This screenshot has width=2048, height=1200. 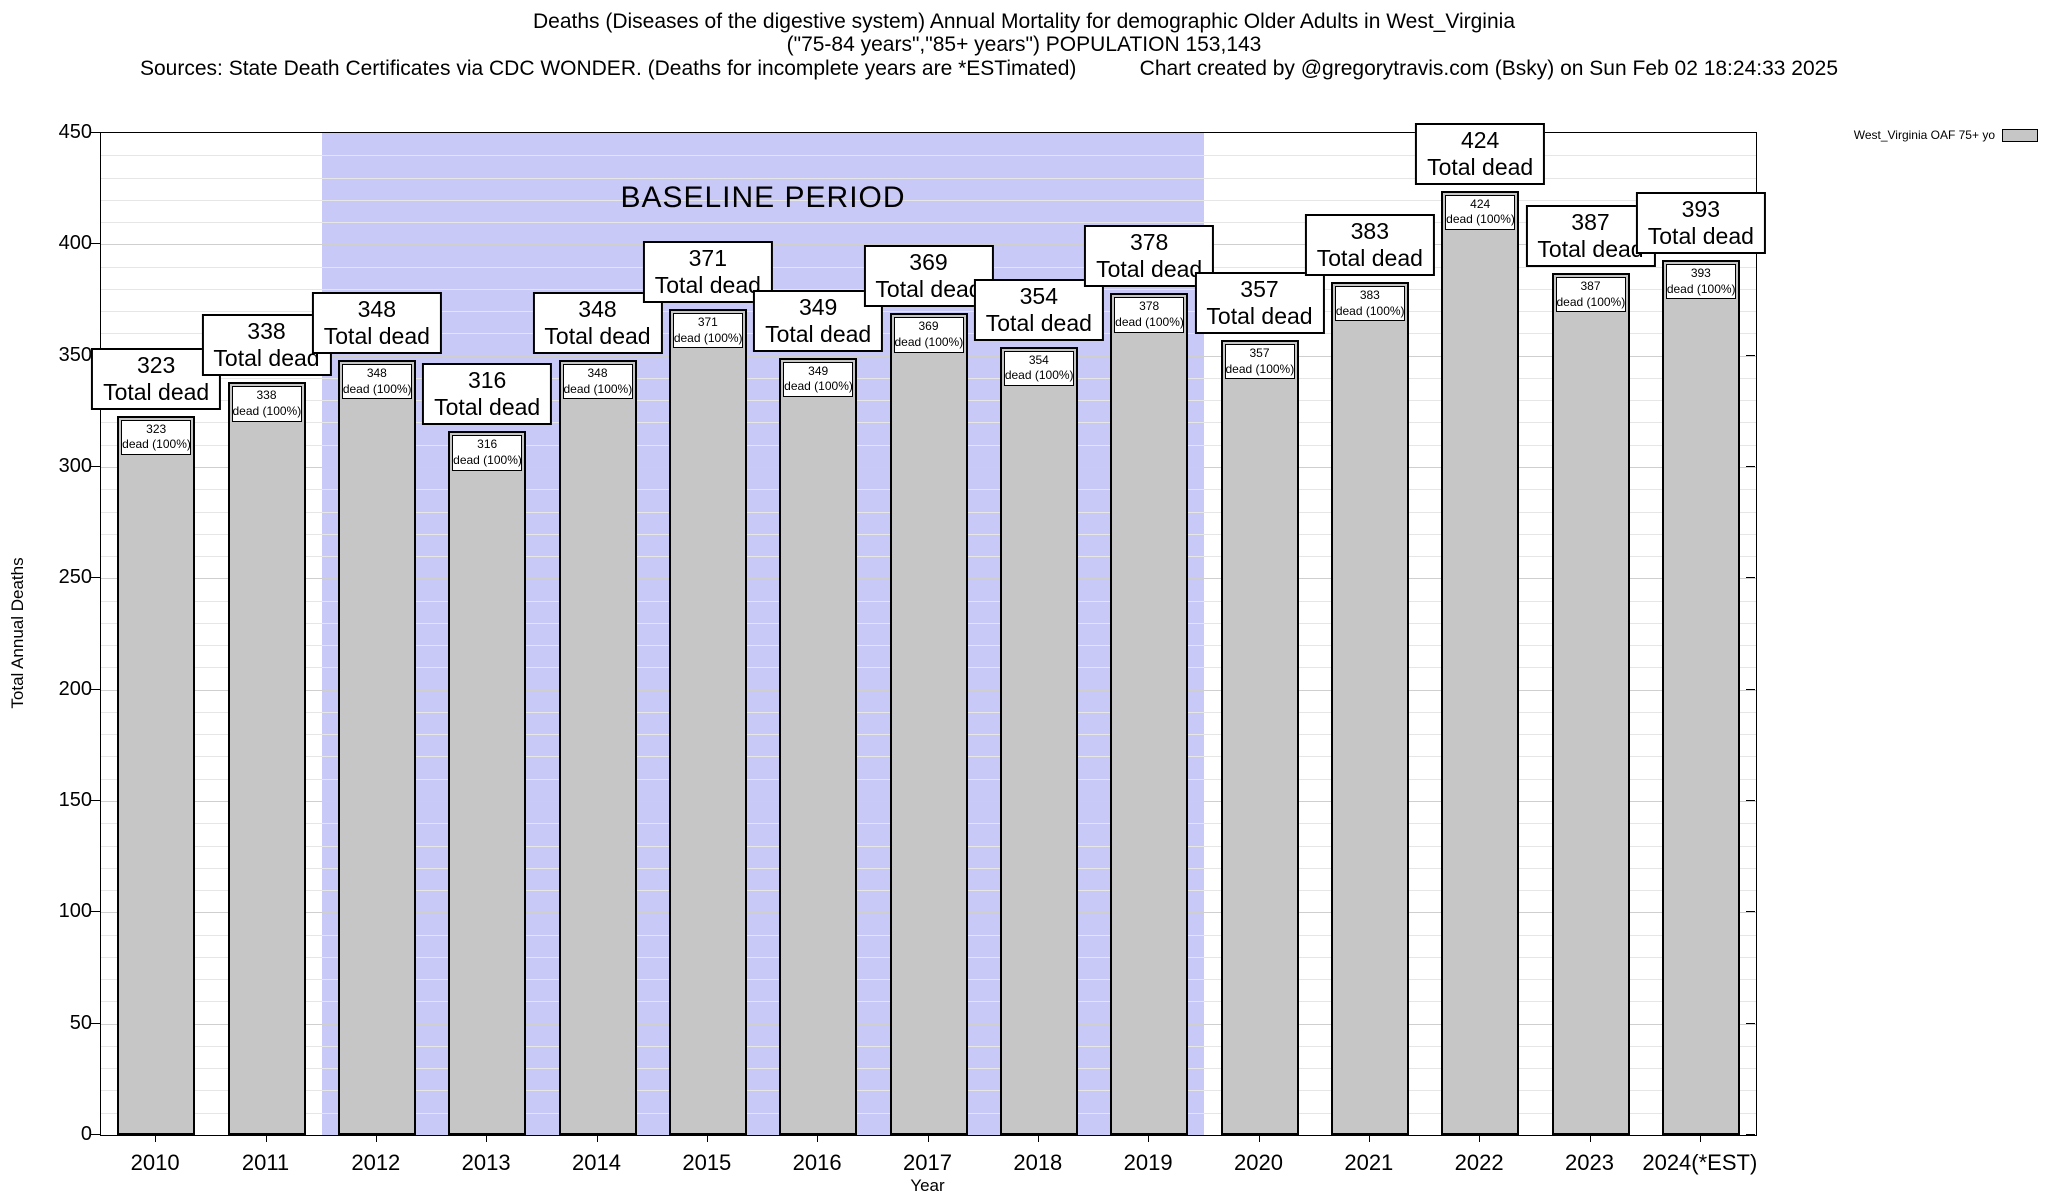 What do you see at coordinates (1590, 236) in the screenshot?
I see `bar-label: 387 Total dead` at bounding box center [1590, 236].